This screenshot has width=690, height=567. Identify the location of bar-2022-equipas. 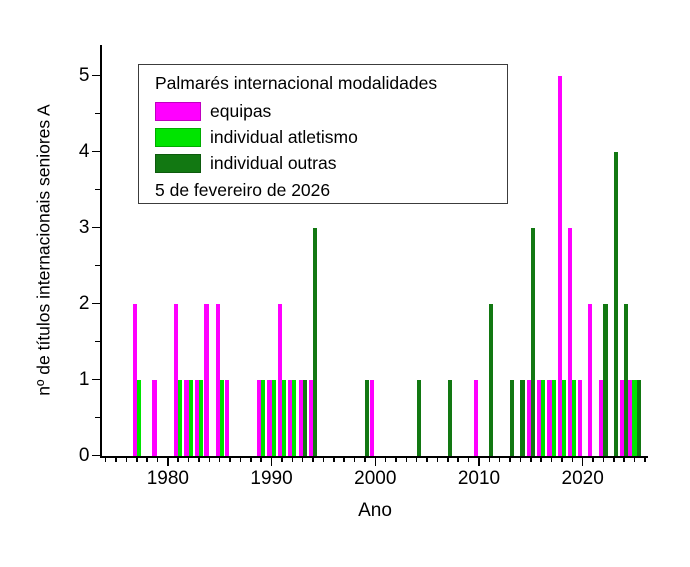
(601, 417).